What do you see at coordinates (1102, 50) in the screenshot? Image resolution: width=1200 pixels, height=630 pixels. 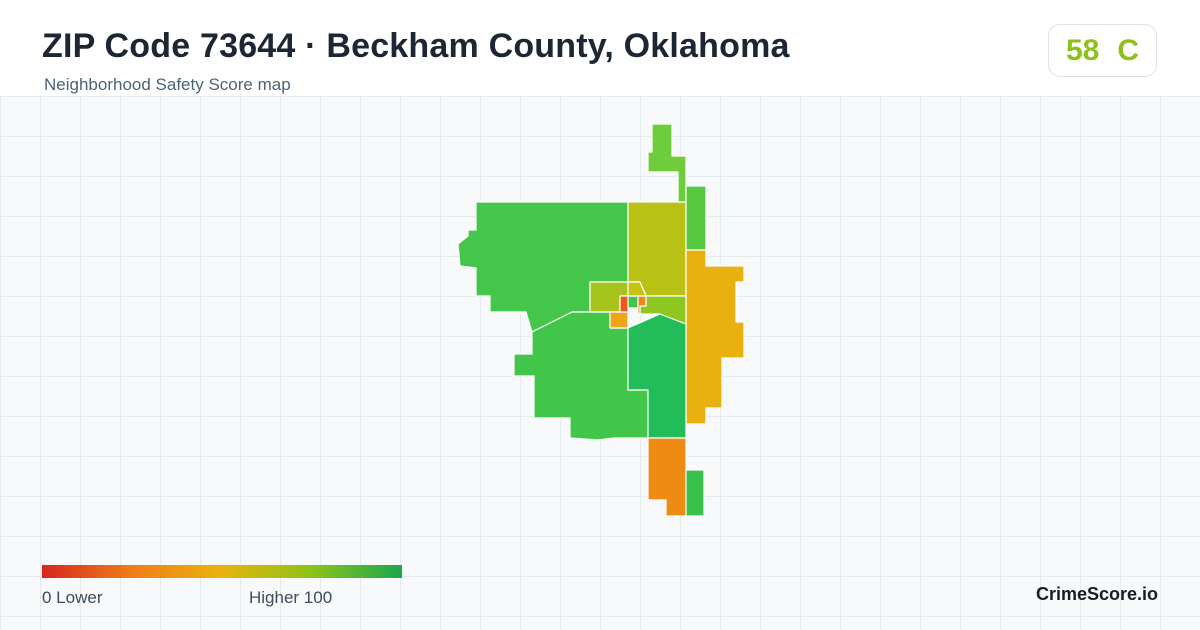 I see `score-badge: 58 C` at bounding box center [1102, 50].